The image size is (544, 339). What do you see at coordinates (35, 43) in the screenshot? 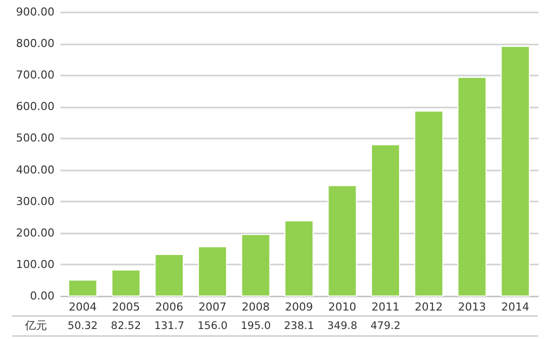
I see `y-tick-label: 800.00` at bounding box center [35, 43].